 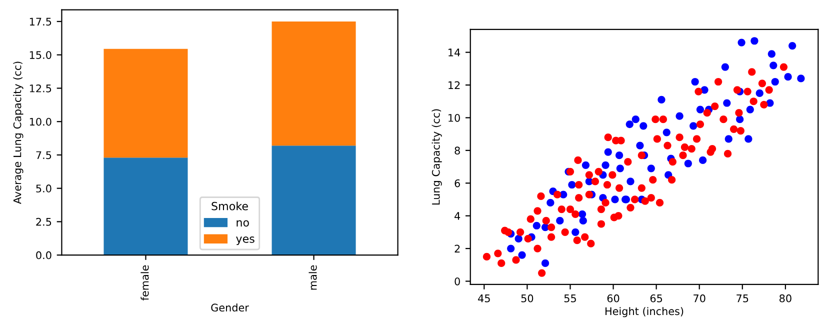 What do you see at coordinates (527, 298) in the screenshot?
I see `x-tick-label: 50` at bounding box center [527, 298].